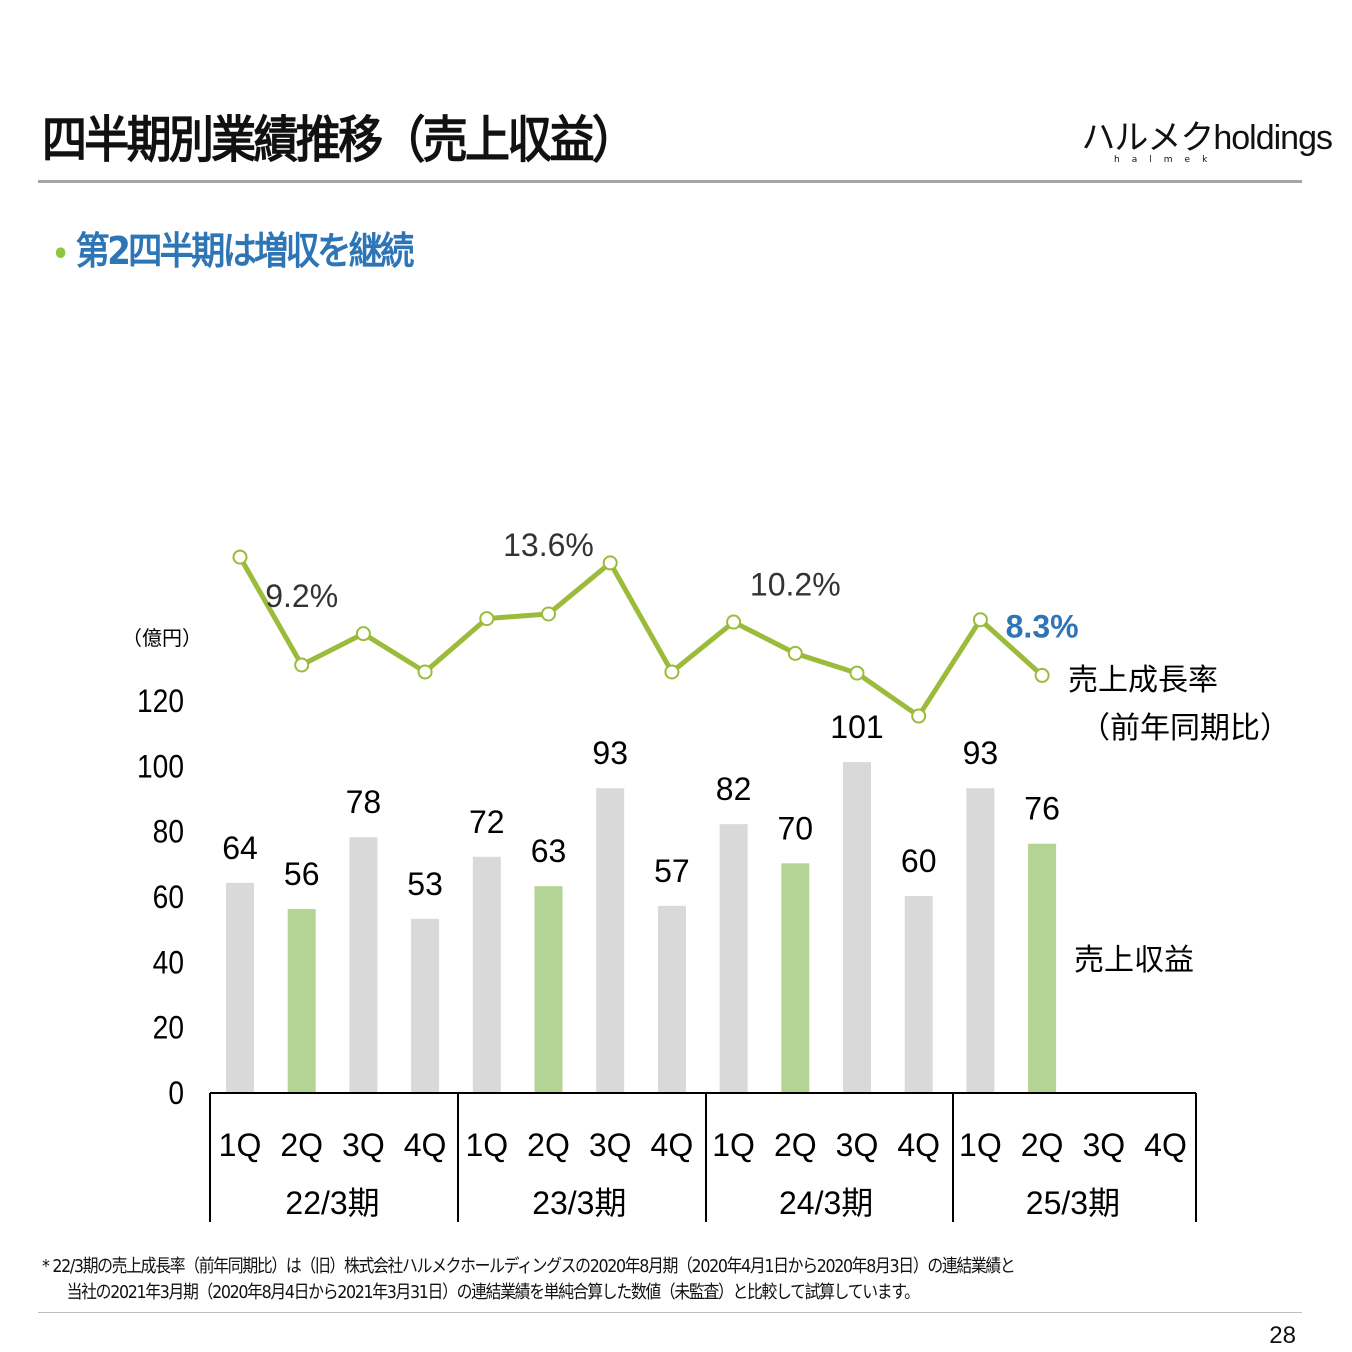  Describe the element at coordinates (160, 767) in the screenshot. I see `y-tick-label: 100` at that location.